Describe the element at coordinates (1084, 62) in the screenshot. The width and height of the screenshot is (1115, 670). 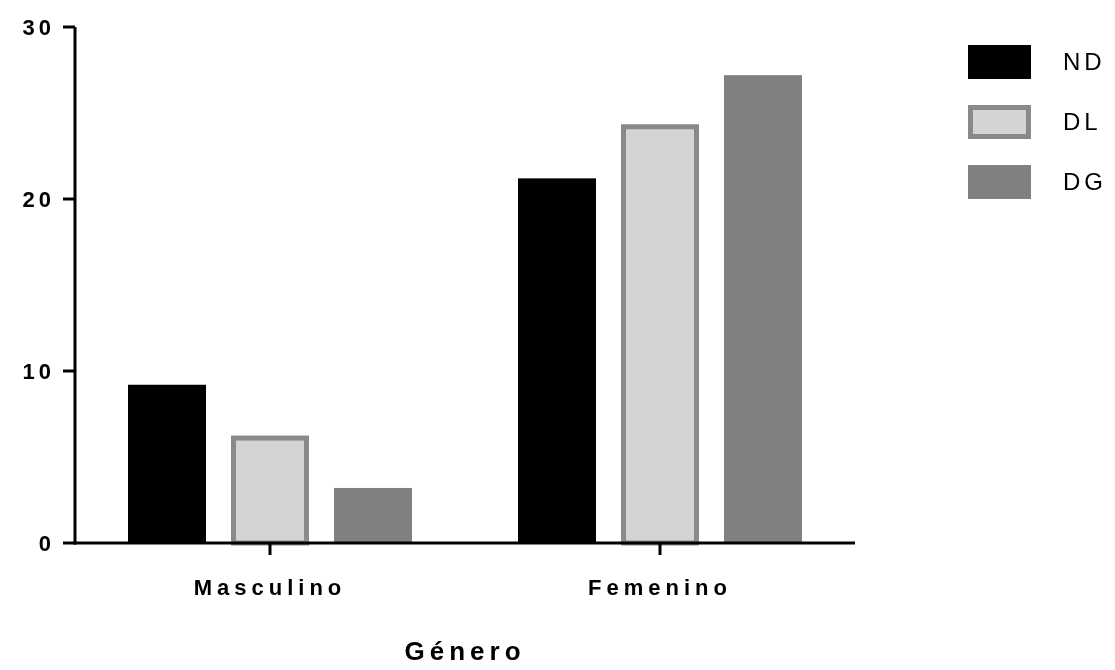
I see `legend-label: ND` at that location.